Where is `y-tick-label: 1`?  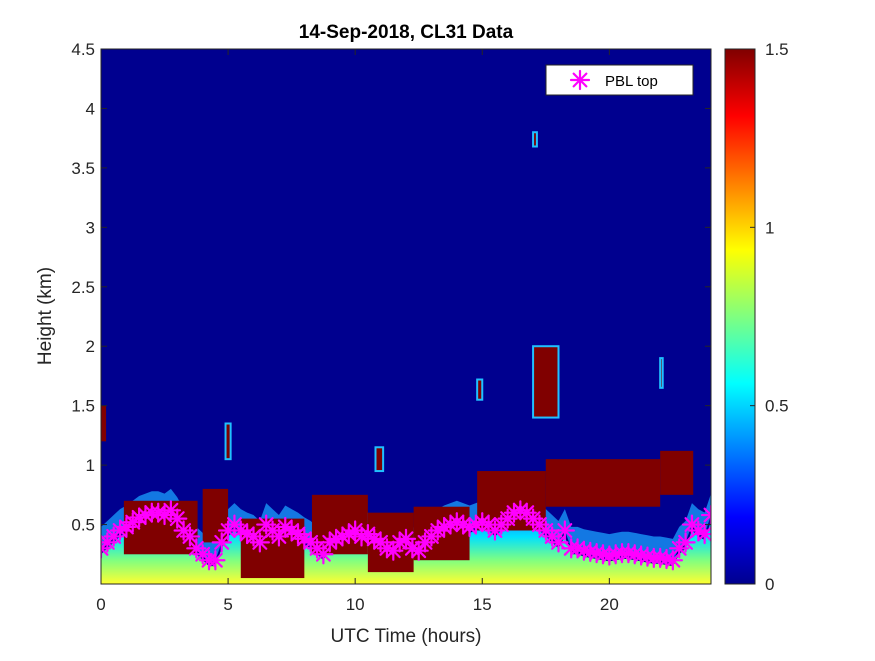
y-tick-label: 1 is located at coordinates (90, 465).